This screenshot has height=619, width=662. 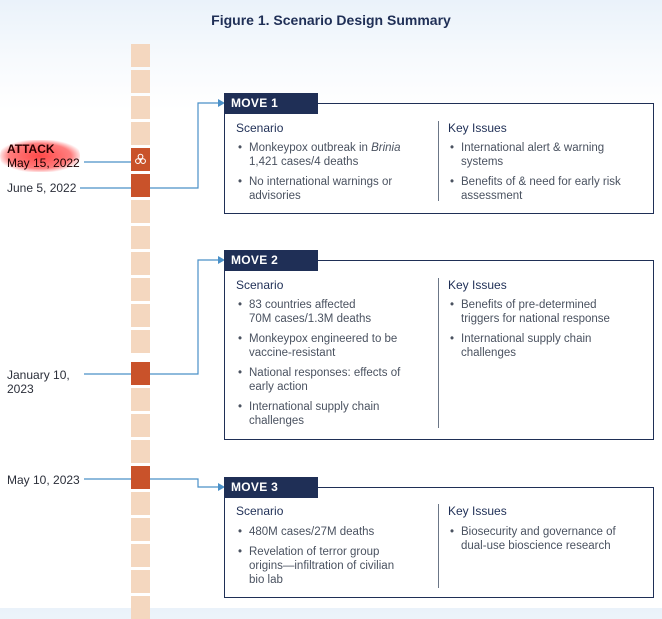 I want to click on biohazard-icon, so click(x=140, y=158).